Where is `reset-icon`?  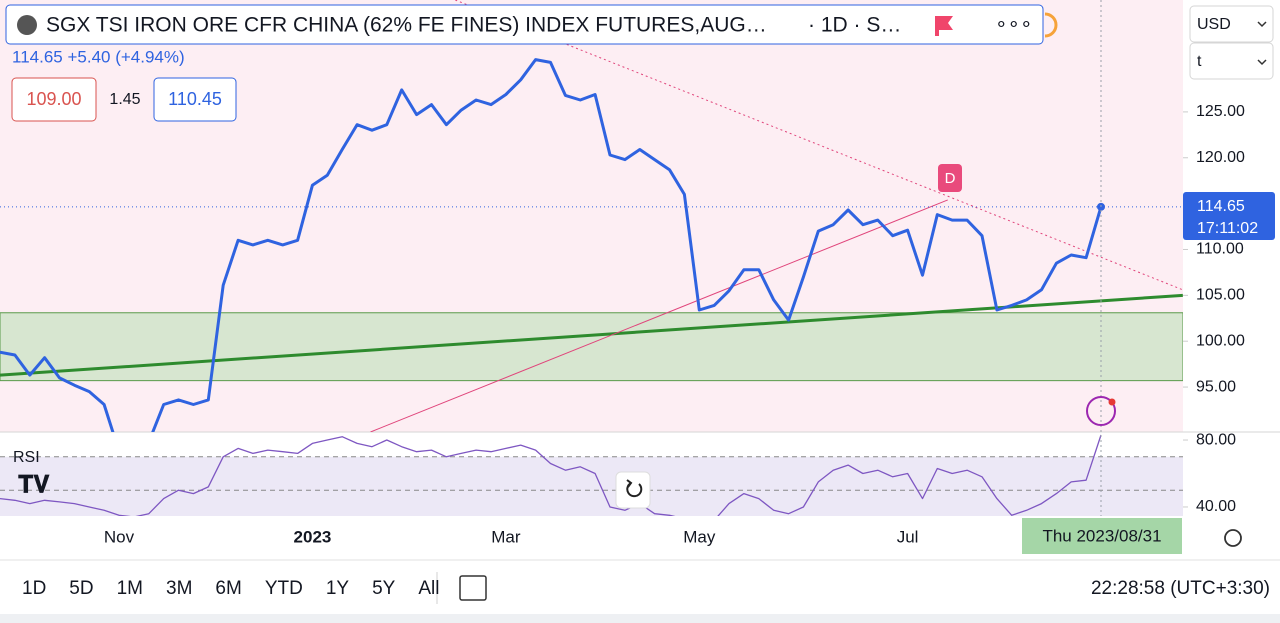 reset-icon is located at coordinates (634, 488).